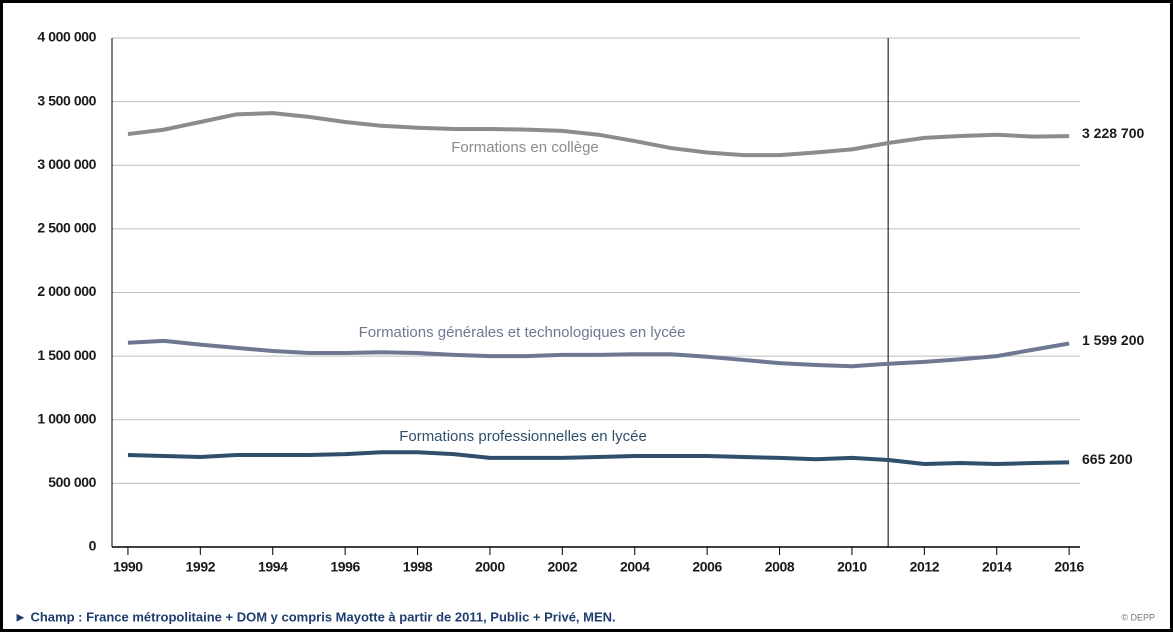  I want to click on x-tick-label: 2000, so click(490, 567).